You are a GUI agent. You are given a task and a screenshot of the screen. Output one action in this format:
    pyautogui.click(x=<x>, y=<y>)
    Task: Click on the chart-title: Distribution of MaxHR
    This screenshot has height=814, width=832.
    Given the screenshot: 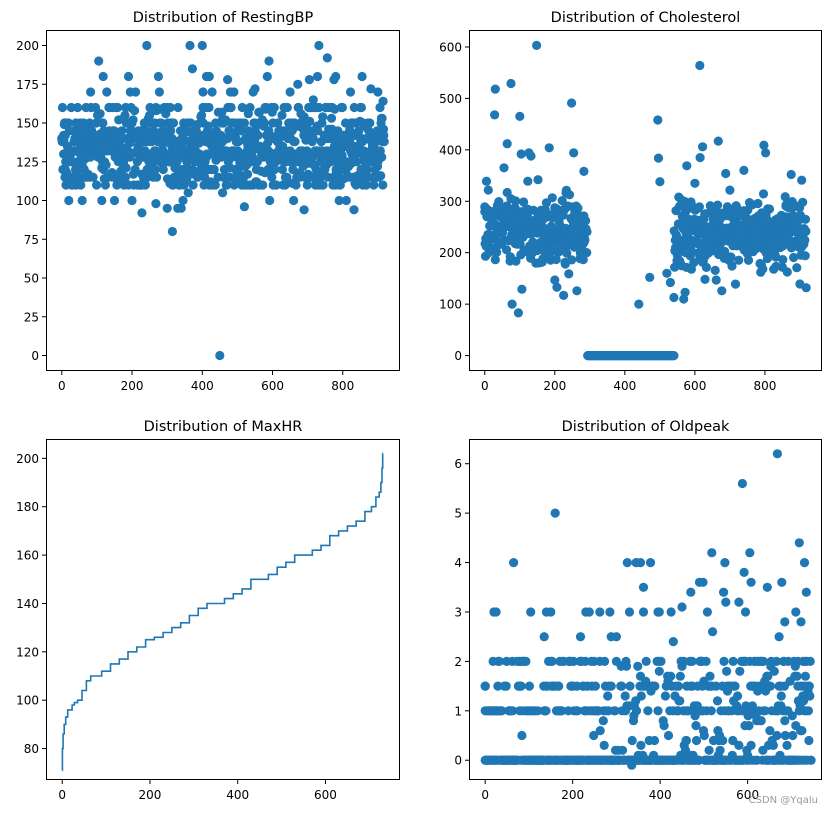 What is the action you would take?
    pyautogui.click(x=223, y=427)
    